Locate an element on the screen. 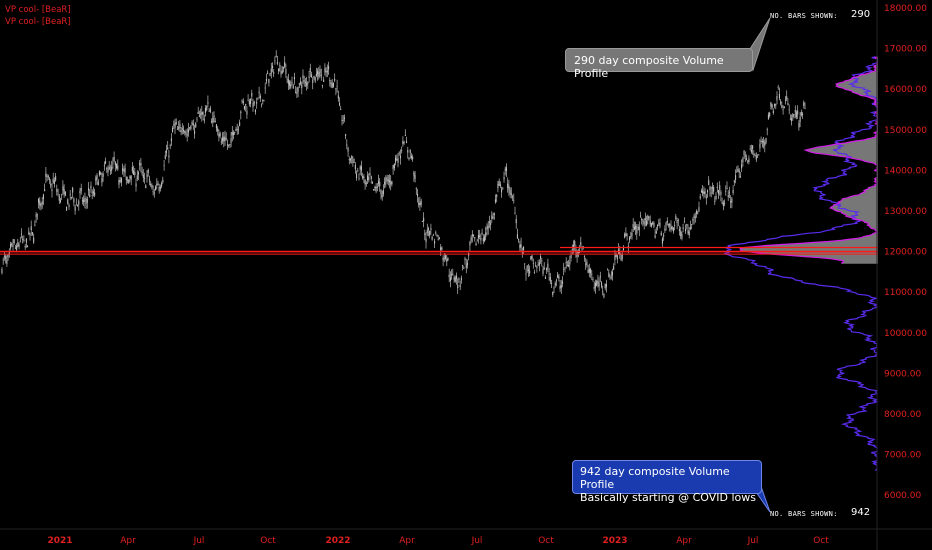  x-tick-label: 2022 is located at coordinates (337, 541).